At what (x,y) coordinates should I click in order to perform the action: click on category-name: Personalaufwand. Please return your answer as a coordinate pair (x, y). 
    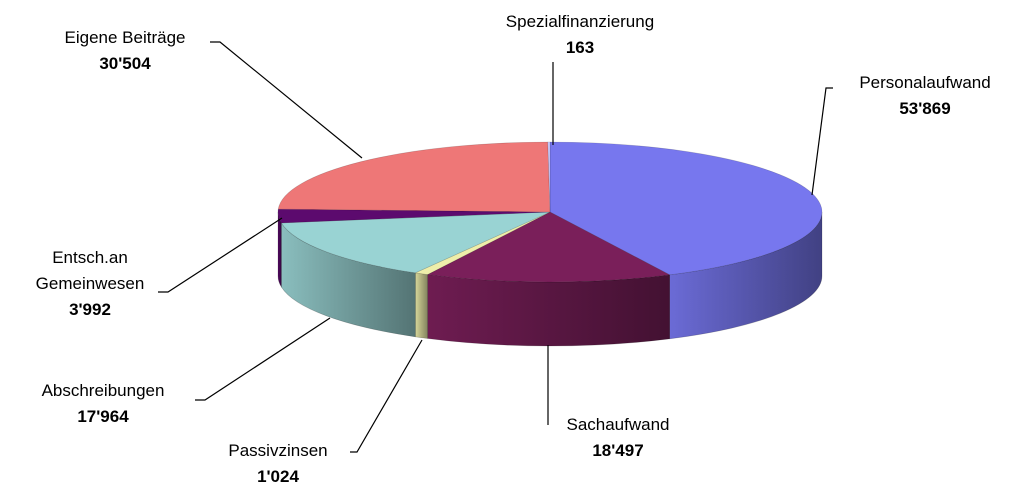
    Looking at the image, I should click on (925, 82).